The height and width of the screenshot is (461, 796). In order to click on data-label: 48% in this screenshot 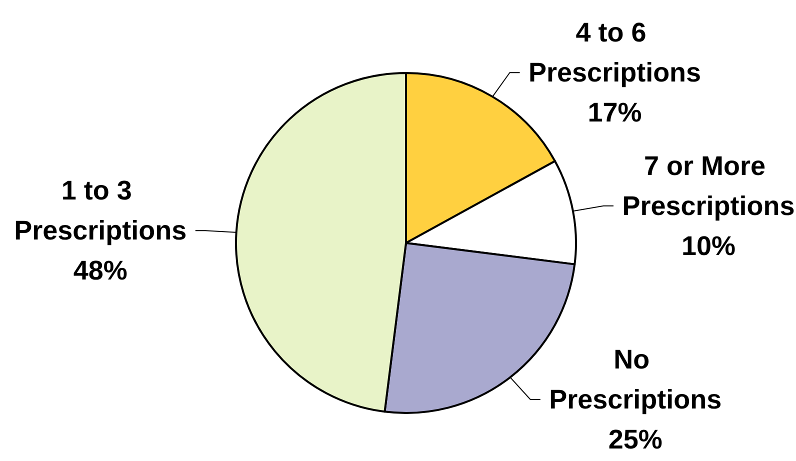, I will do `click(100, 271)`.